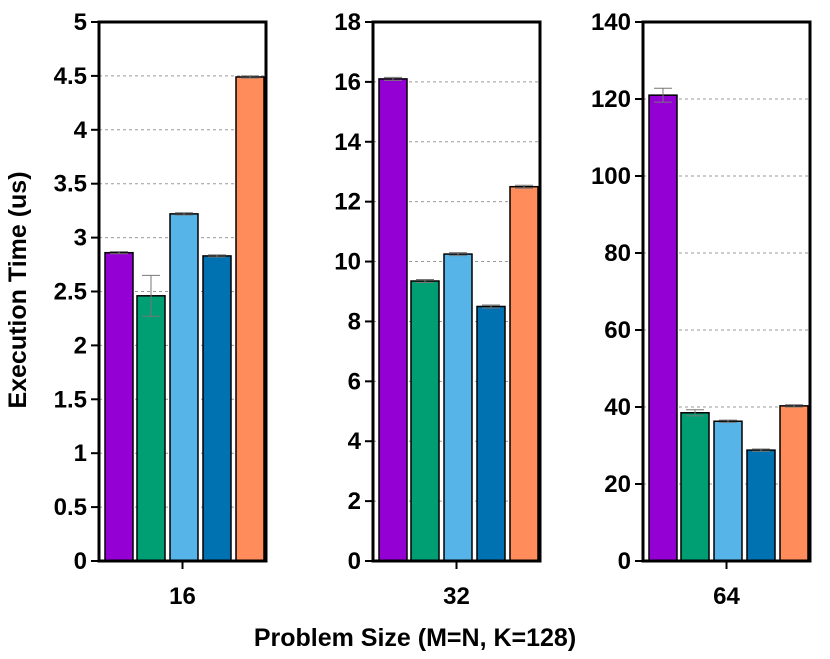 The height and width of the screenshot is (659, 830). What do you see at coordinates (70, 76) in the screenshot?
I see `y-tick-label: 4.5` at bounding box center [70, 76].